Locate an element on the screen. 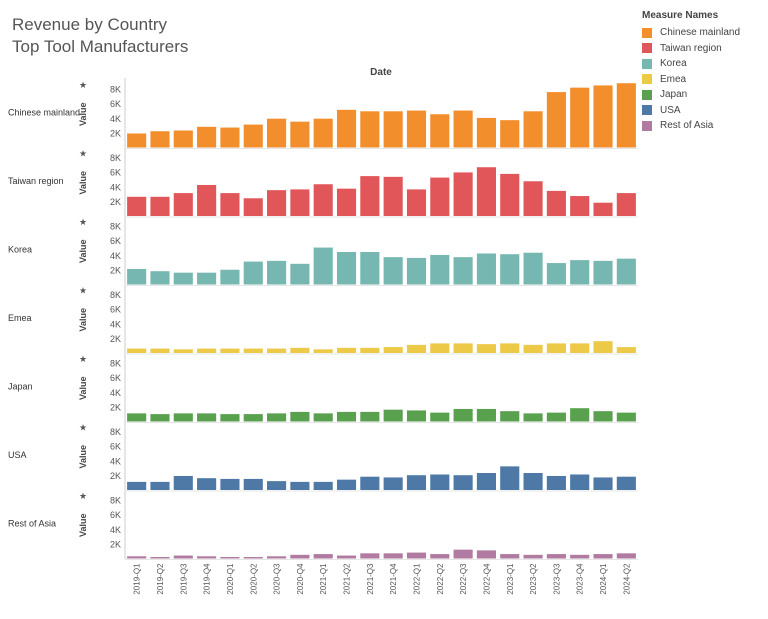 Image resolution: width=768 pixels, height=619 pixels. legend-item: Chinese mainland is located at coordinates (704, 33).